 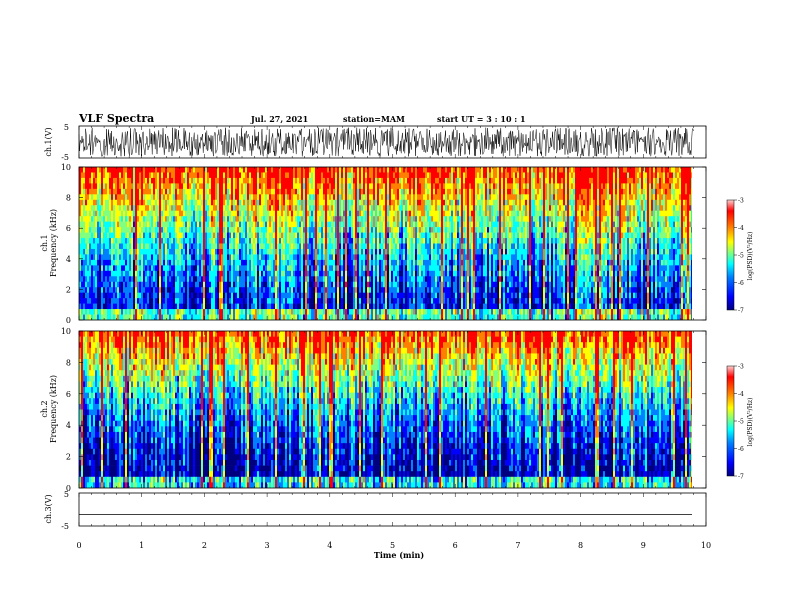 What do you see at coordinates (329, 545) in the screenshot?
I see `x-tick-label: 4` at bounding box center [329, 545].